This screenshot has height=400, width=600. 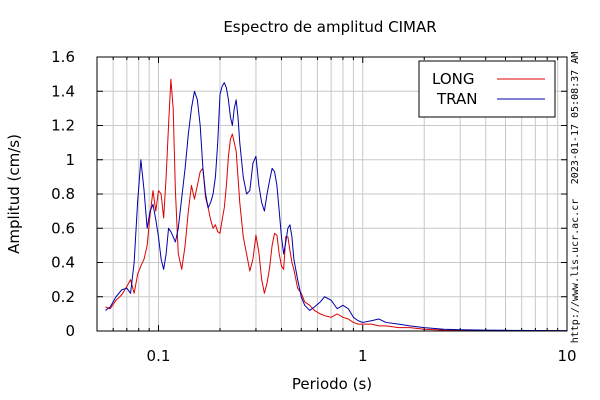 What do you see at coordinates (63, 126) in the screenshot?
I see `y-tick-label: 1.2` at bounding box center [63, 126].